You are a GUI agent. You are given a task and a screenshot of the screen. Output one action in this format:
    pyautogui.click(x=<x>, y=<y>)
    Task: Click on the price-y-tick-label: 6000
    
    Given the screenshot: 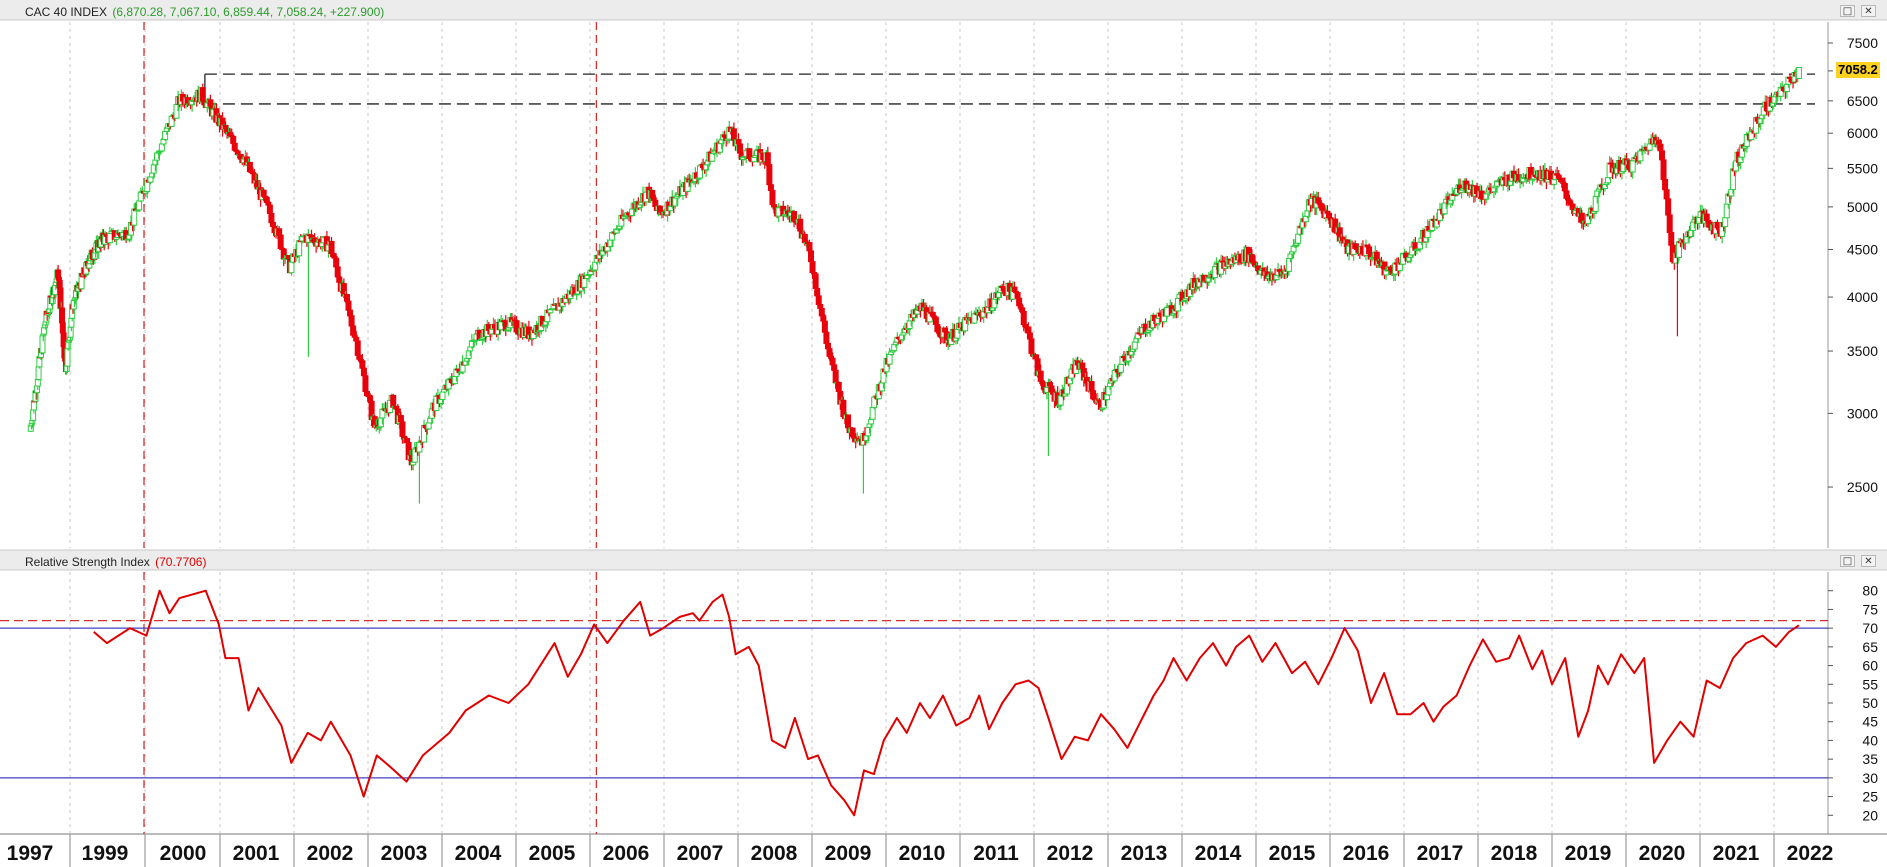 What is the action you would take?
    pyautogui.click(x=1862, y=133)
    